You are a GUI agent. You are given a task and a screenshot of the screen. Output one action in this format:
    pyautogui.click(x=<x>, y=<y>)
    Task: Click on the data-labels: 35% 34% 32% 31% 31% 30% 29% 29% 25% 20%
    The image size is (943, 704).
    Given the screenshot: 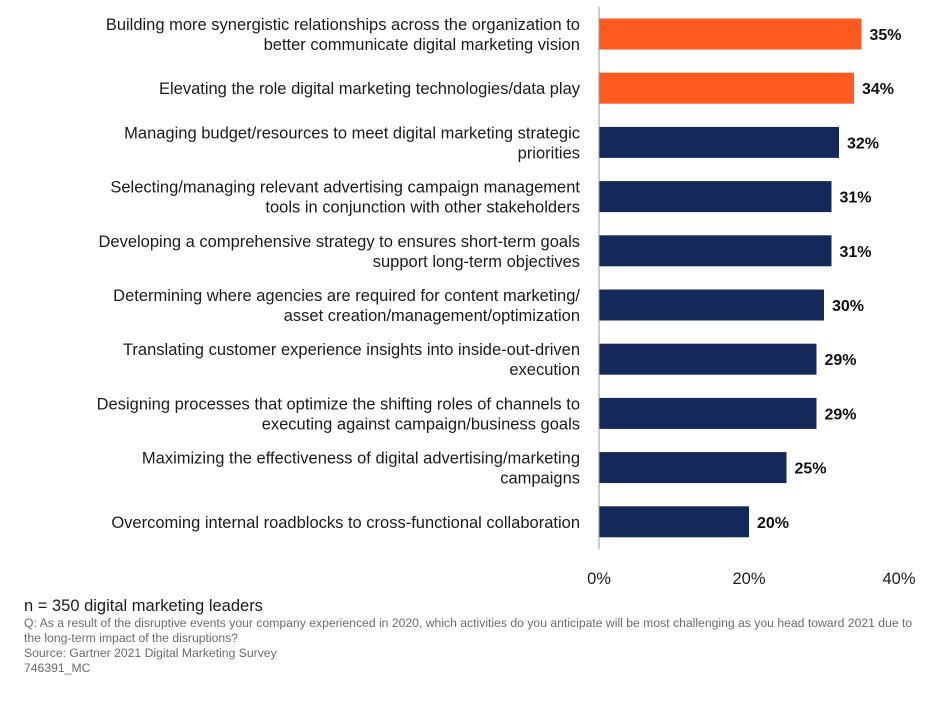 What is the action you would take?
    pyautogui.click(x=829, y=279)
    